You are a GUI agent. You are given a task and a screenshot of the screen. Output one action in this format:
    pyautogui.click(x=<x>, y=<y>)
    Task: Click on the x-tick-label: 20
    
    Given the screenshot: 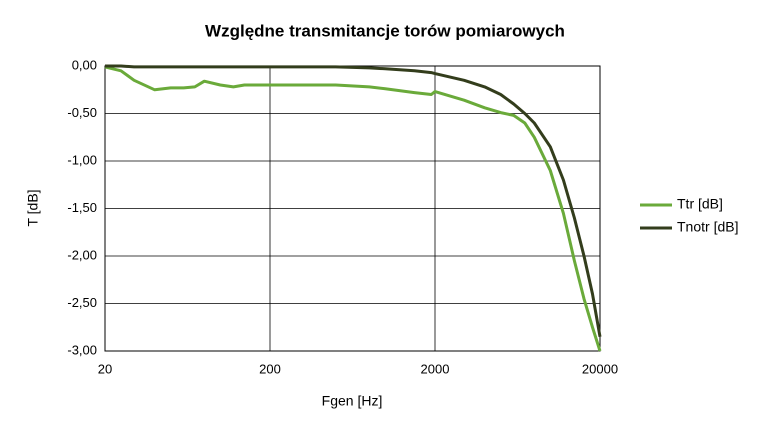 What is the action you would take?
    pyautogui.click(x=105, y=368)
    